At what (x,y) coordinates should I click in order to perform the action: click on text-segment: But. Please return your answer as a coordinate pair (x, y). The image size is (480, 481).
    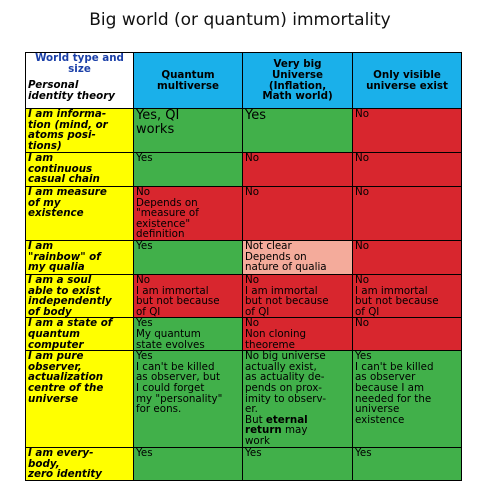
    Looking at the image, I should click on (255, 419).